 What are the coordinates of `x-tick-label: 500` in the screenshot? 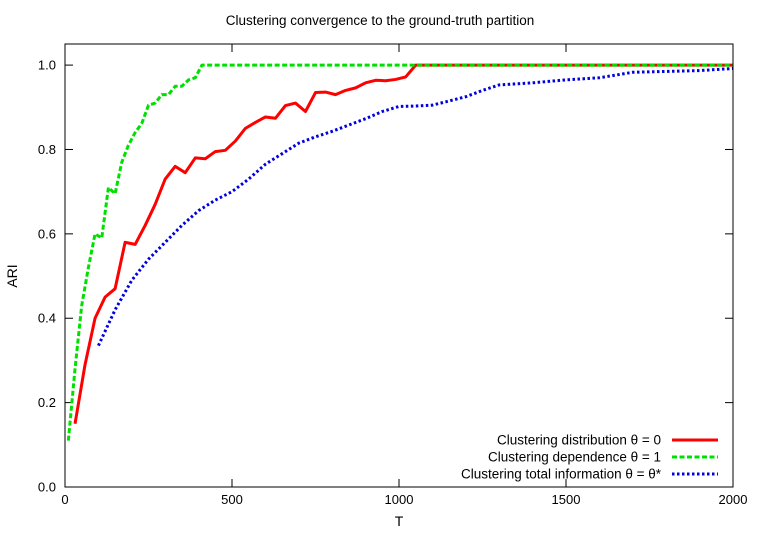 It's located at (232, 499).